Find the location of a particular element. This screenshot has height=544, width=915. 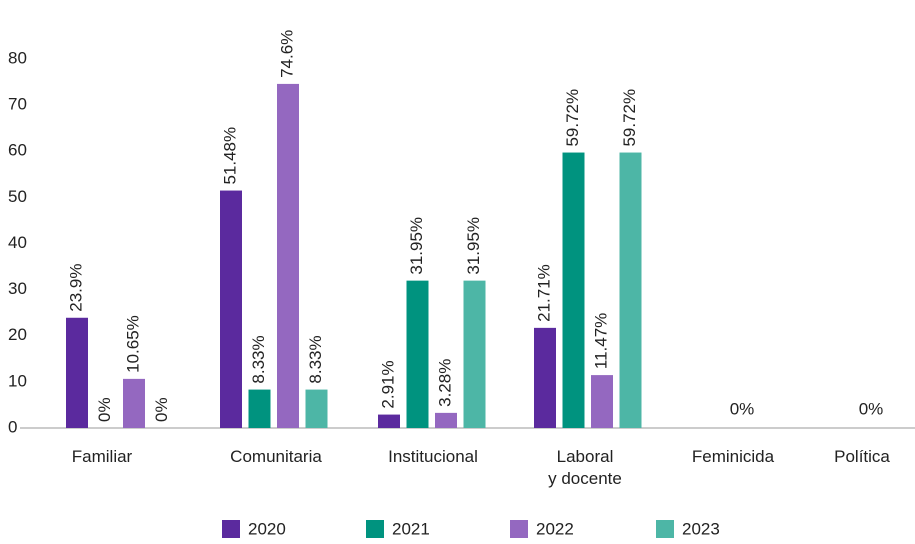

x-tick-label: Feminicida is located at coordinates (733, 456).